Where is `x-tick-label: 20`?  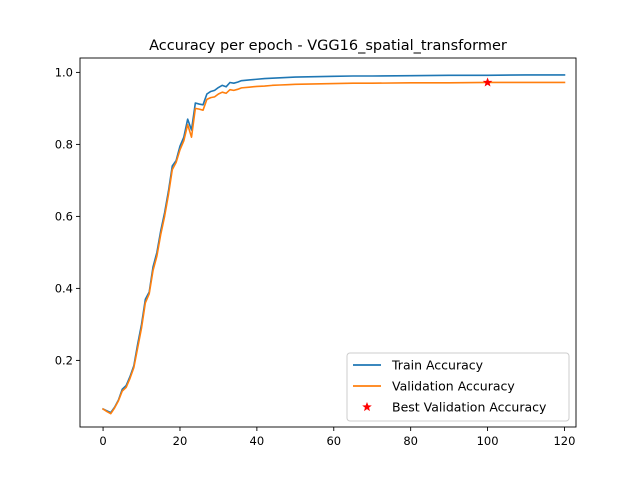
x-tick-label: 20 is located at coordinates (180, 441).